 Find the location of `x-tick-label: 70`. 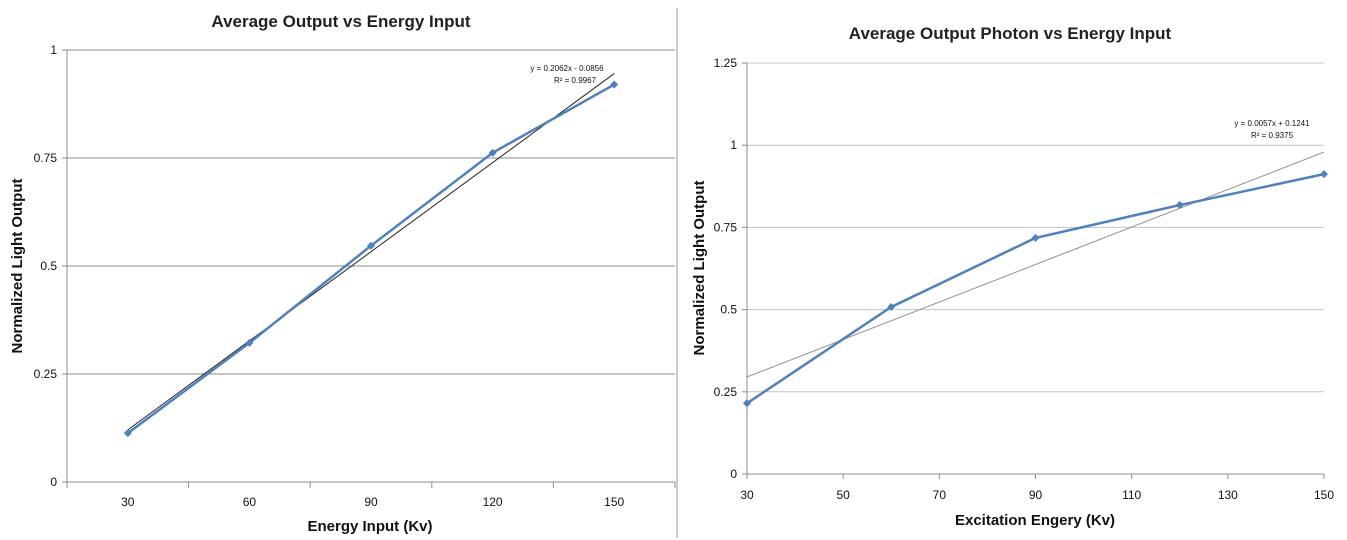

x-tick-label: 70 is located at coordinates (940, 495).